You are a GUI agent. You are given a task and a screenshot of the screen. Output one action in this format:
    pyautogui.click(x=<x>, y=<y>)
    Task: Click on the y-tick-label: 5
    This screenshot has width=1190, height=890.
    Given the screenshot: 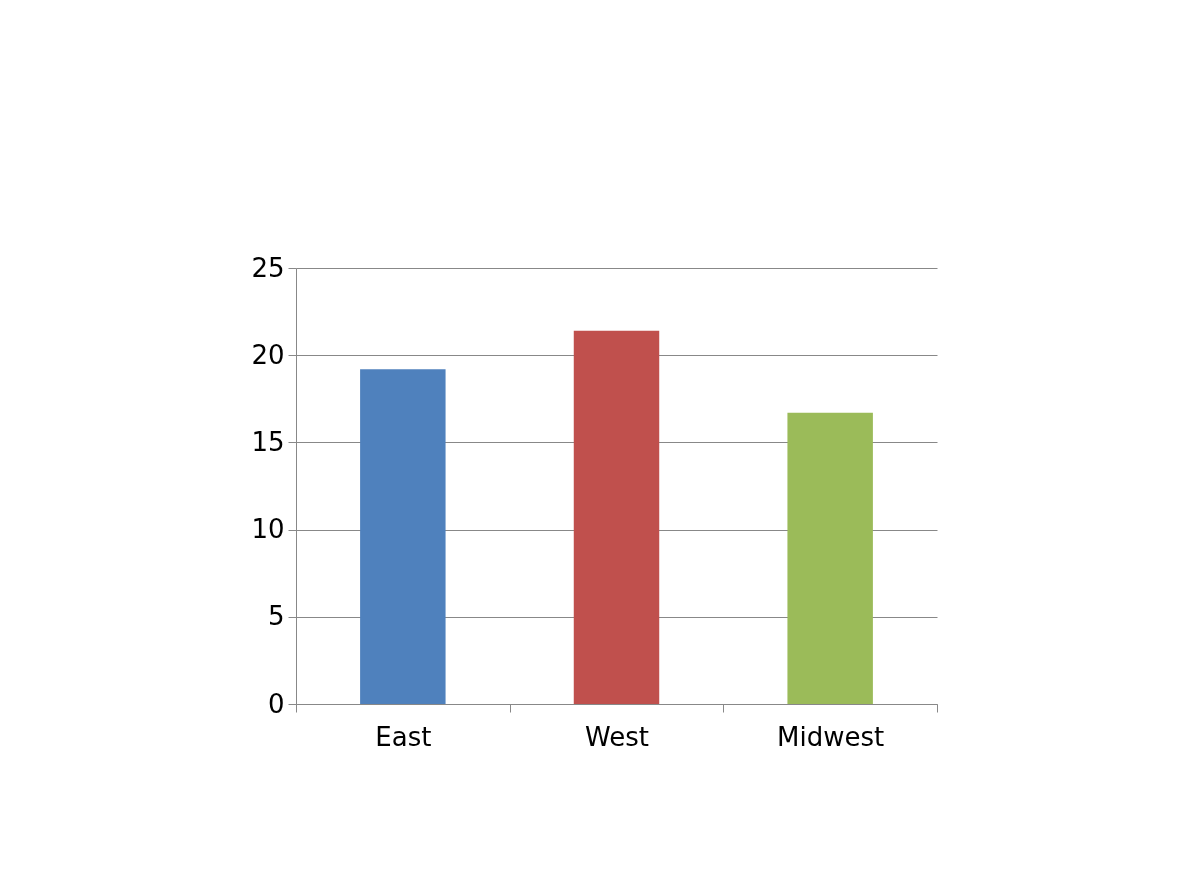 What is the action you would take?
    pyautogui.click(x=276, y=616)
    